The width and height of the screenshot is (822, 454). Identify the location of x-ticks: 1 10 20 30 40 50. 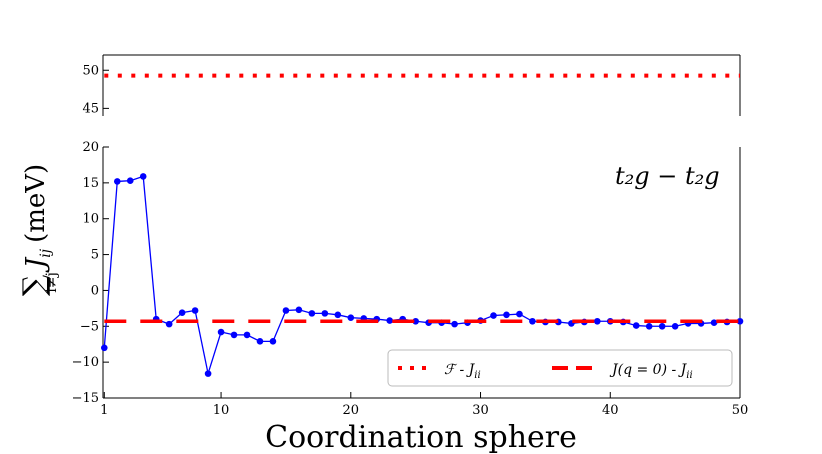
(424, 405).